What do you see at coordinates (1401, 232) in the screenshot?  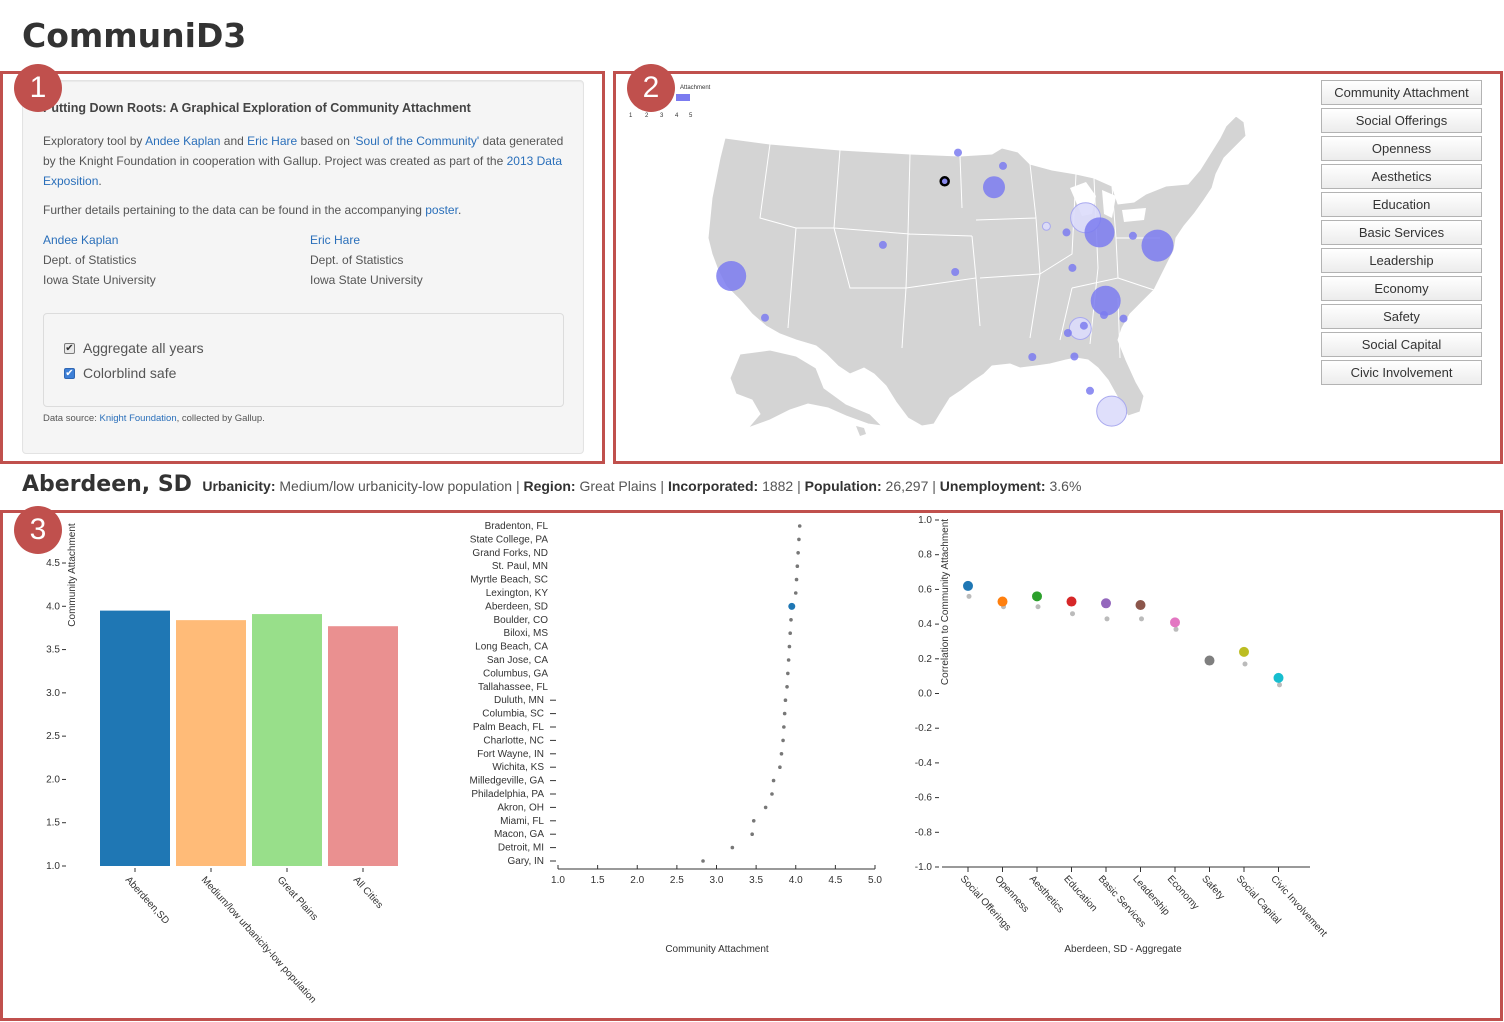 I see `metric-button-basic-services: Basic Services` at bounding box center [1401, 232].